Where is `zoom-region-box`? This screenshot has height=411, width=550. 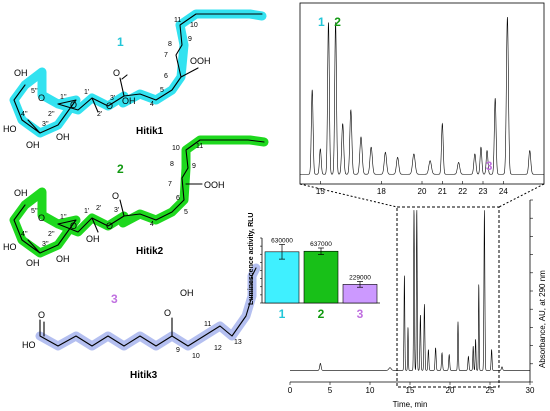 zoom-region-box is located at coordinates (448, 297).